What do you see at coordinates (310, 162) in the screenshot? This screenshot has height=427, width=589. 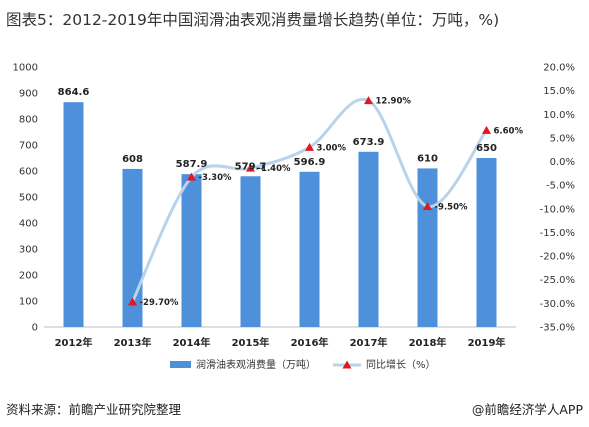 I see `bar-value-label: 596.9` at bounding box center [310, 162].